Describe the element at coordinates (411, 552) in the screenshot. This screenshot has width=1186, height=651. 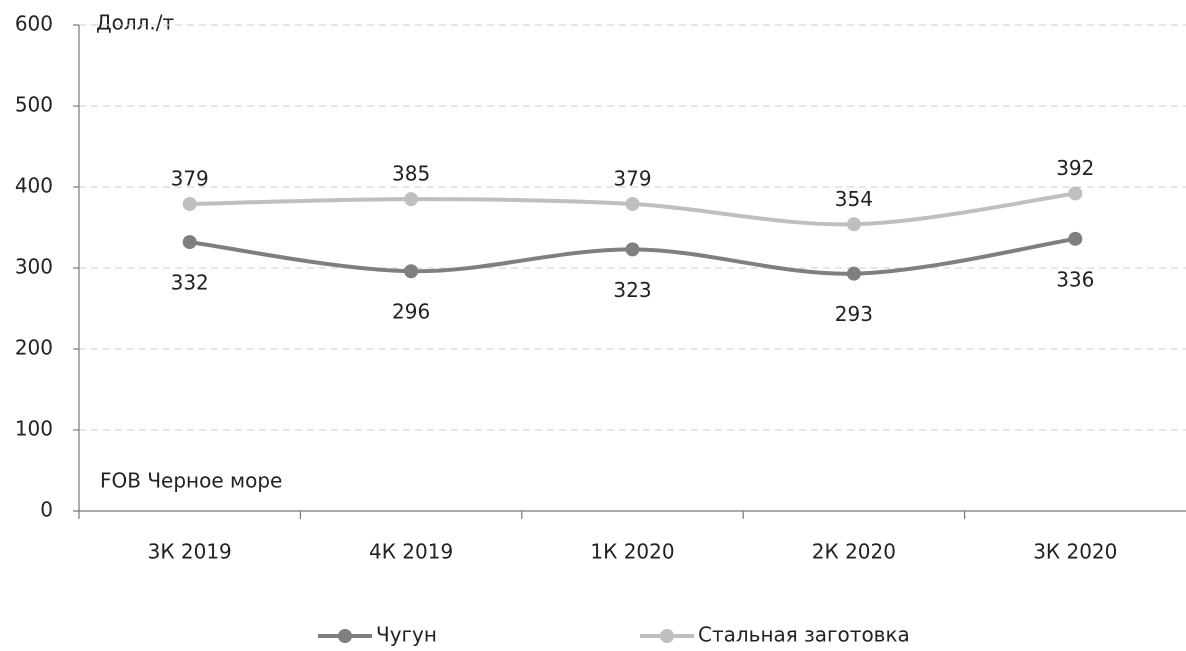
I see `x-tick-label: 4К 2019` at that location.